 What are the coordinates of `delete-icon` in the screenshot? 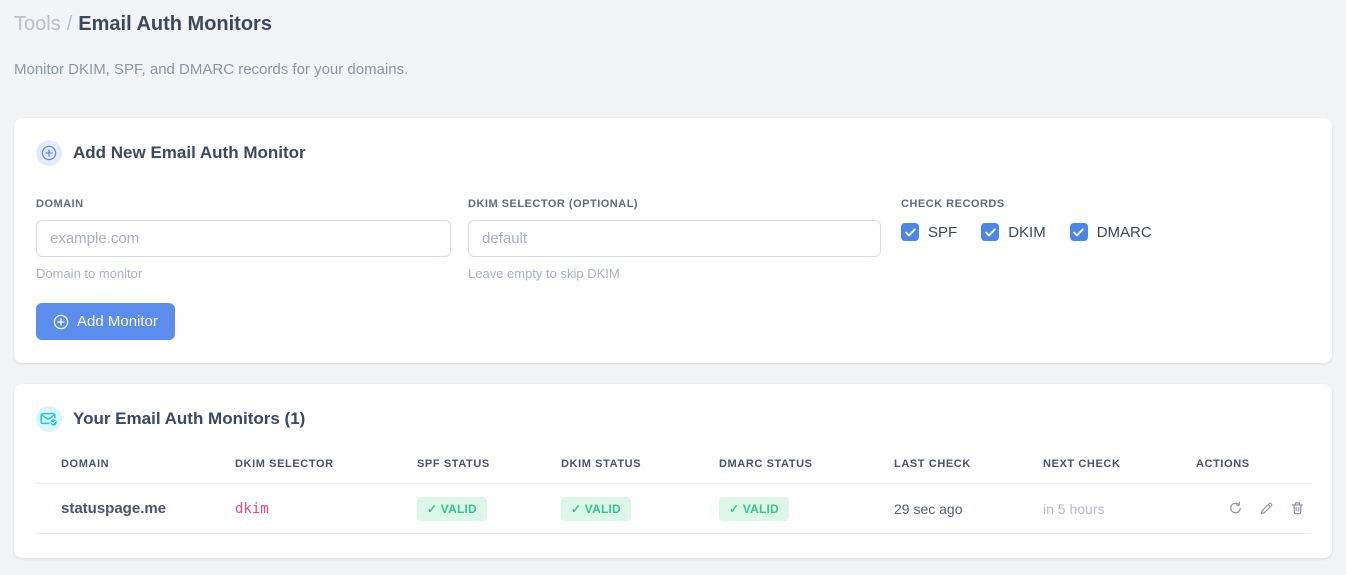 It's located at (1297, 509).